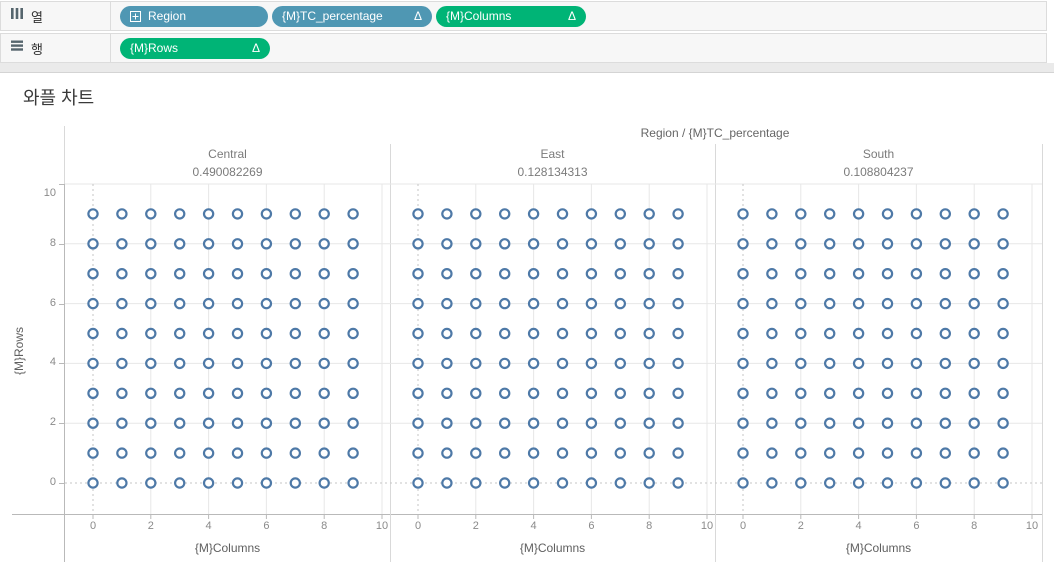 This screenshot has width=1054, height=586. I want to click on expand-plus-box-icon, so click(135, 16).